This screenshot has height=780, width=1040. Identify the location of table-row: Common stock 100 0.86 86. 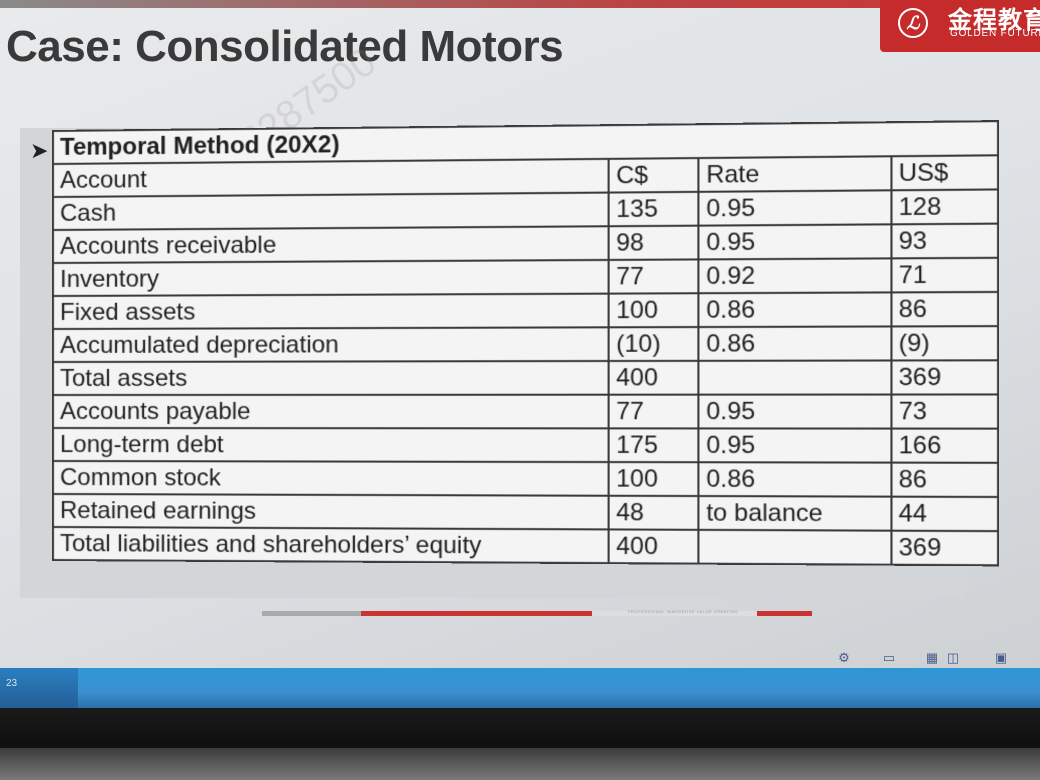
(525, 479).